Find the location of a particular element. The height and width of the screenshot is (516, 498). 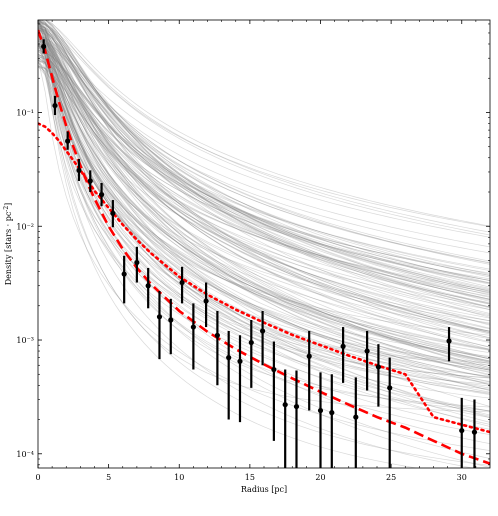

x-tick-label: 5 is located at coordinates (108, 477).